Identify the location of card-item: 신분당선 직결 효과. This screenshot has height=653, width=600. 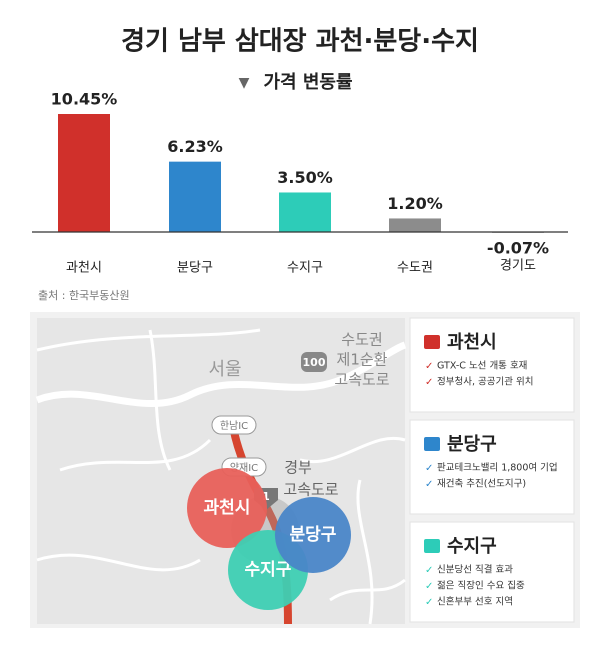
(475, 570).